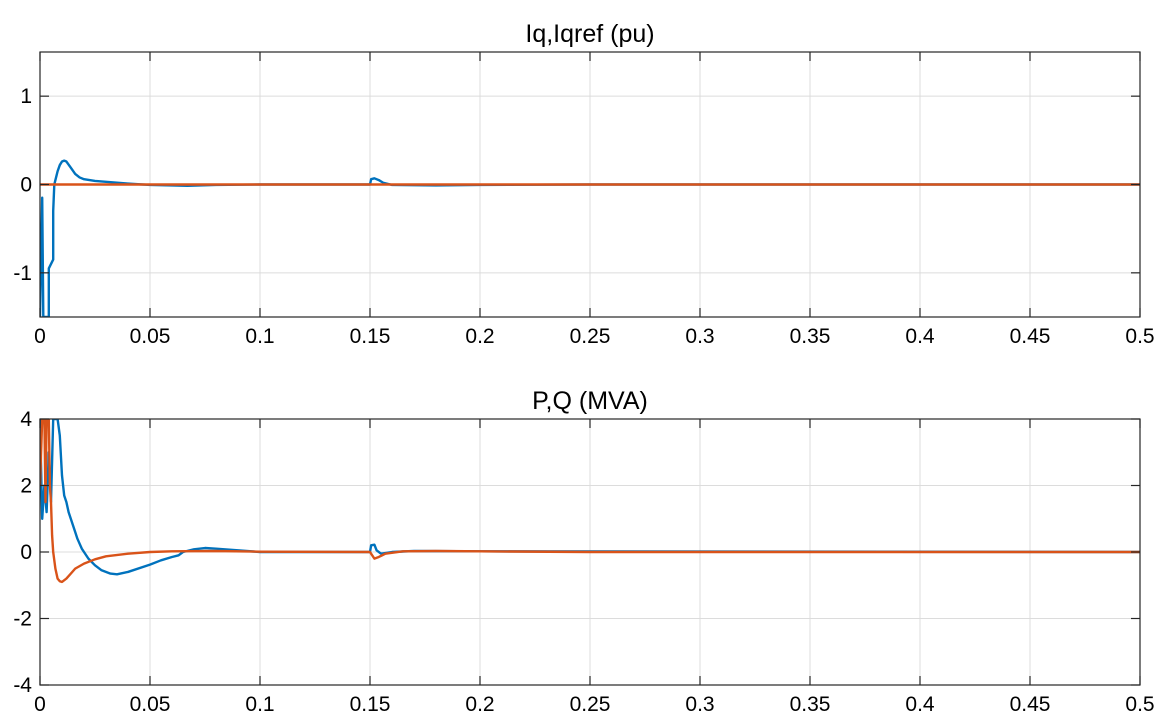 The width and height of the screenshot is (1173, 722). Describe the element at coordinates (26, 486) in the screenshot. I see `y-tick-label: 2` at that location.